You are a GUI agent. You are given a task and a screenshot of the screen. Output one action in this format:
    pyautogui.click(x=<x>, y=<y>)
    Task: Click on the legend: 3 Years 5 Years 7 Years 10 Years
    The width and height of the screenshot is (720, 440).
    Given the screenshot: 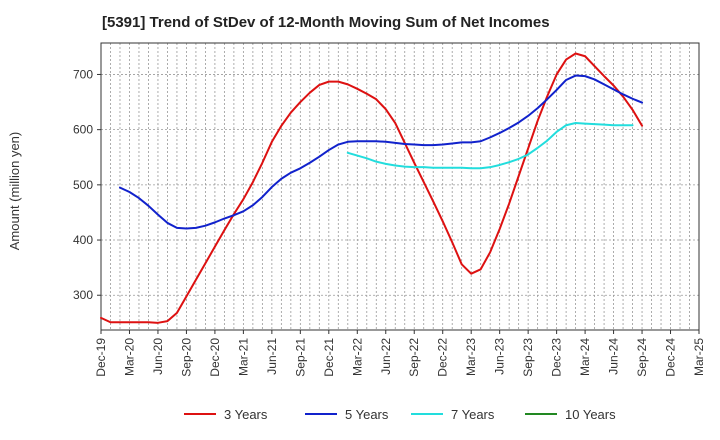 What is the action you would take?
    pyautogui.click(x=400, y=414)
    